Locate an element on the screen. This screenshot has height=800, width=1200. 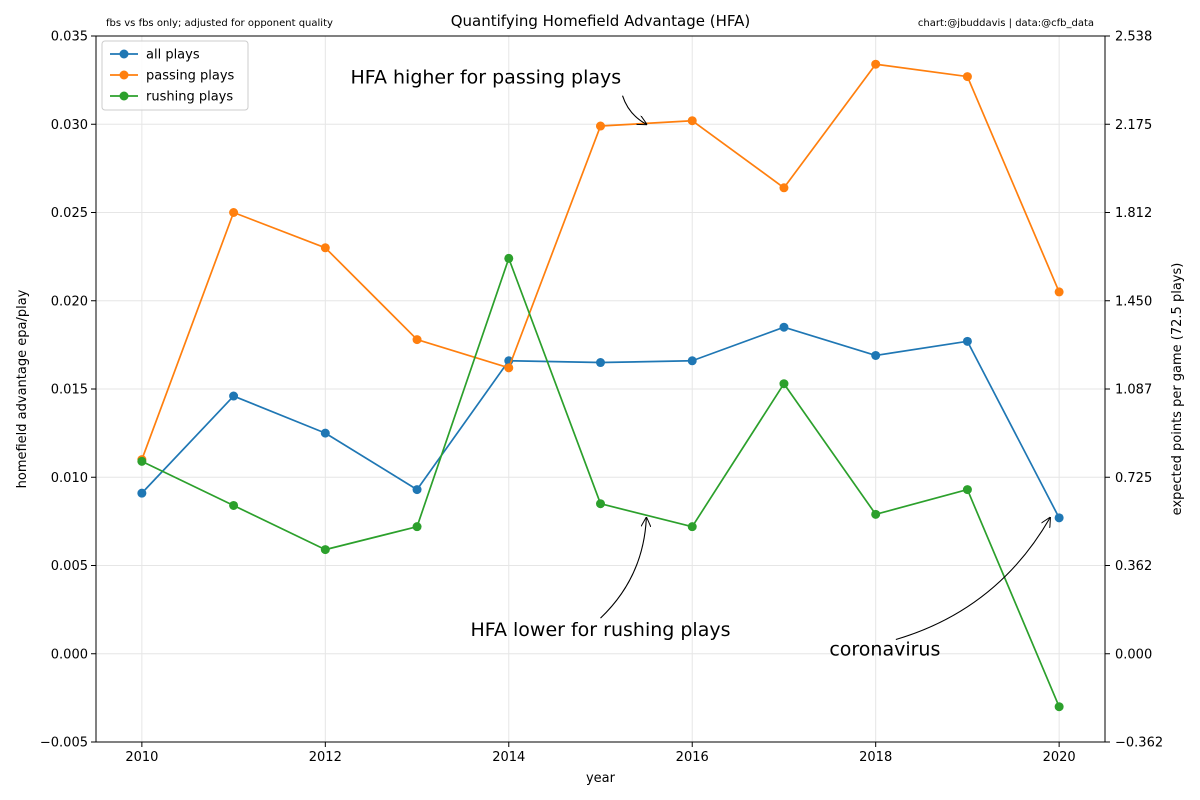
x-tick-label: 2012 is located at coordinates (325, 757).